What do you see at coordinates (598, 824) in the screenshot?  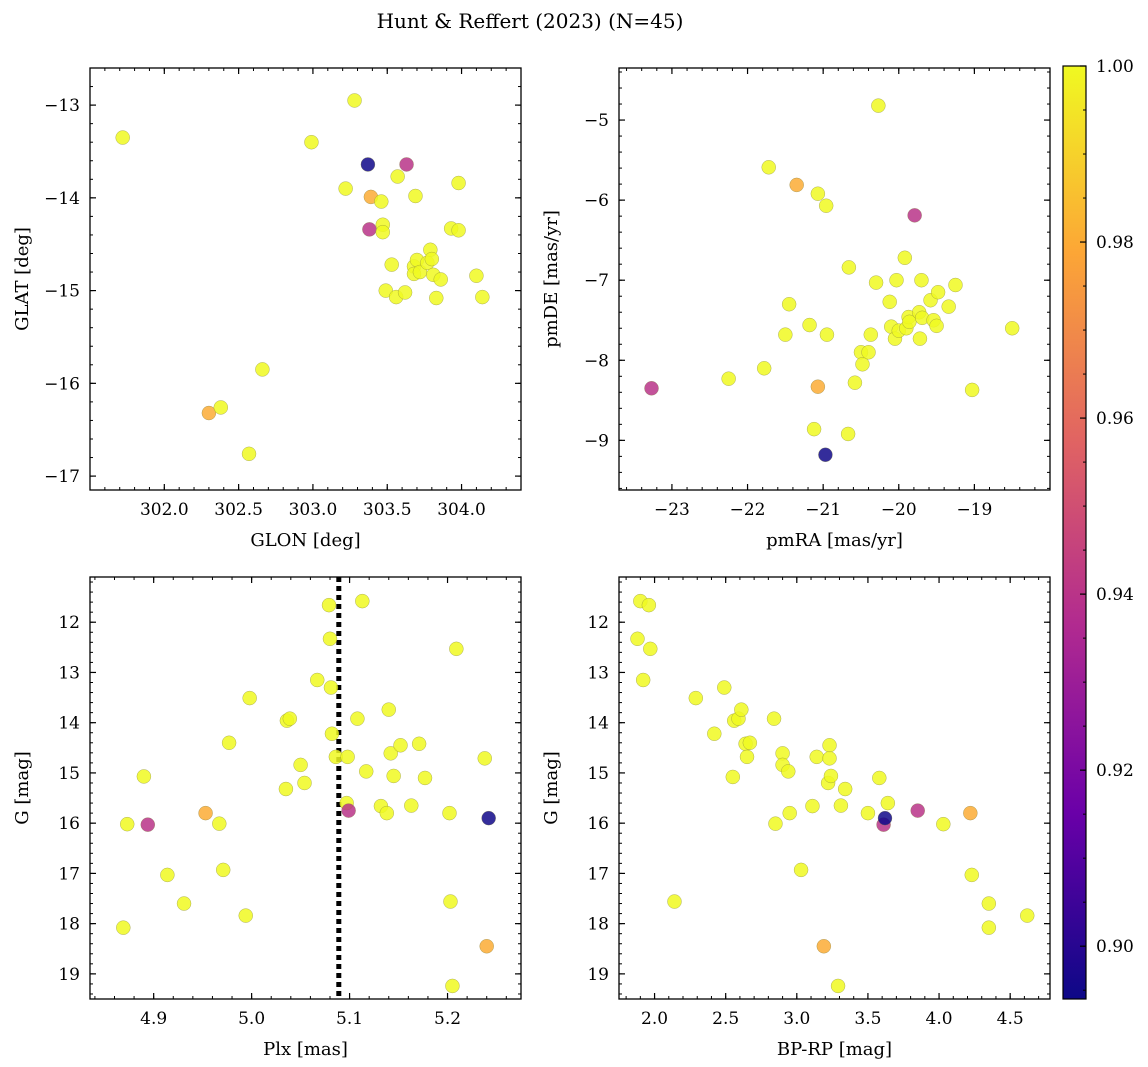 I see `y-tick-label: 16` at bounding box center [598, 824].